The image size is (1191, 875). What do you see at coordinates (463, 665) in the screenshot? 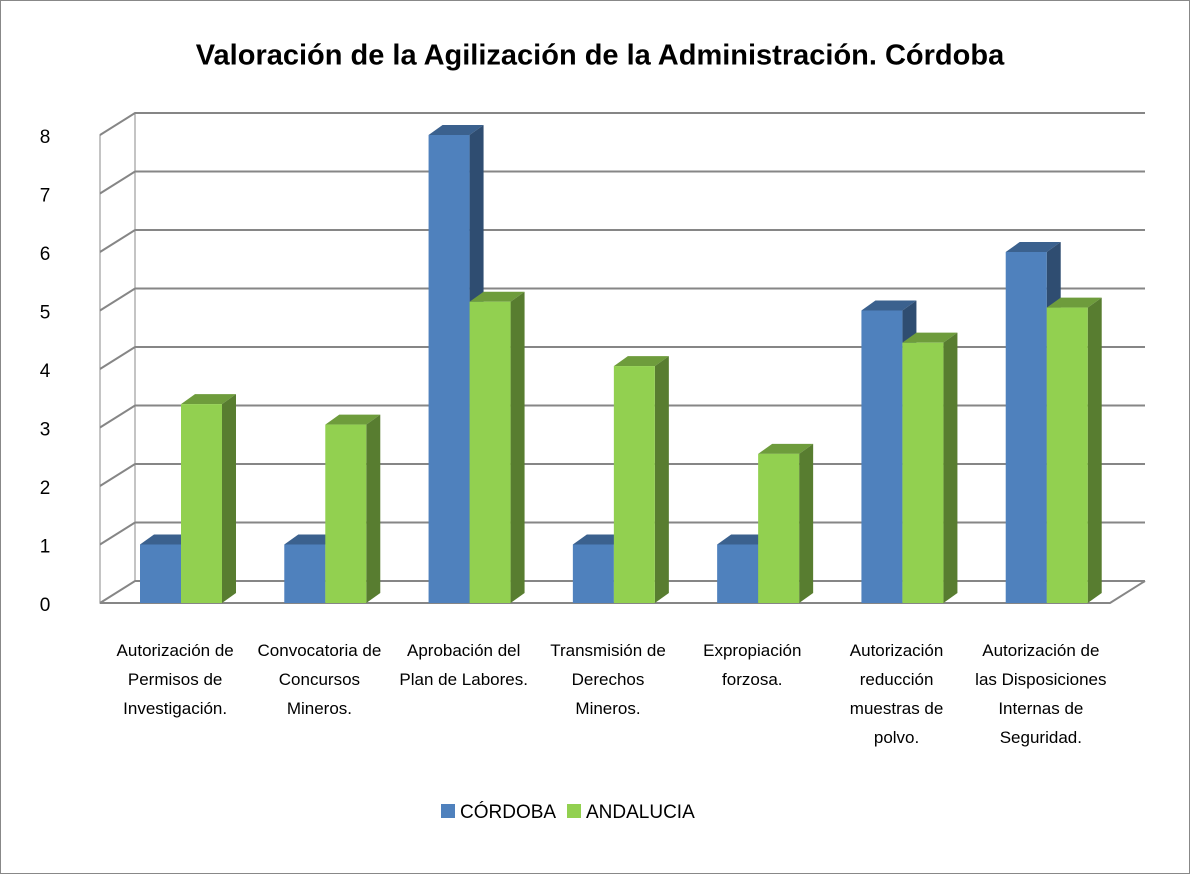
I see `x-tick-label: Aprobación del Plan de Labores.` at bounding box center [463, 665].